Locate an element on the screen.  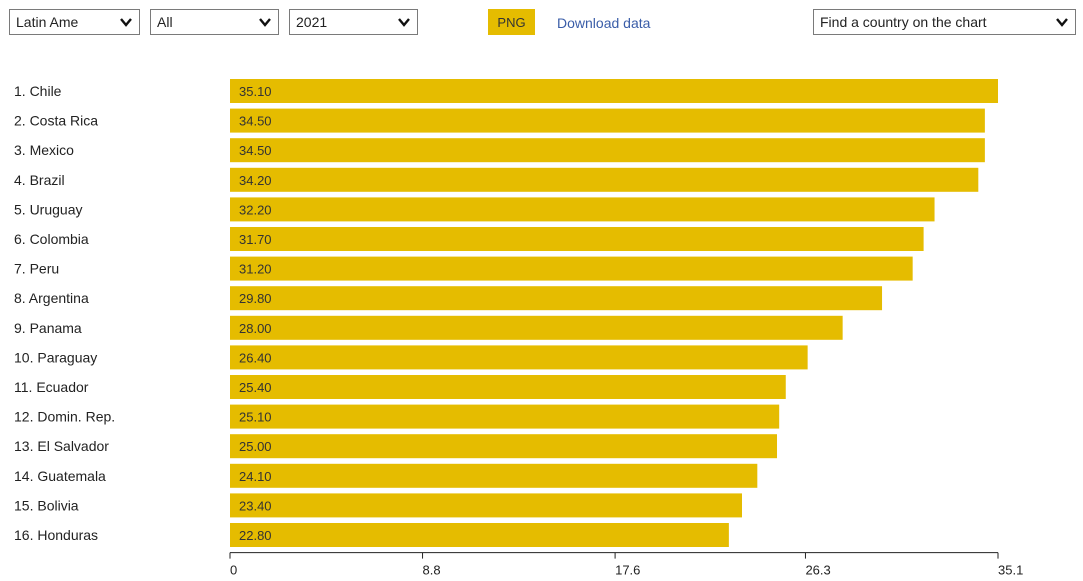
category-label: 5. Uruguay is located at coordinates (48, 209).